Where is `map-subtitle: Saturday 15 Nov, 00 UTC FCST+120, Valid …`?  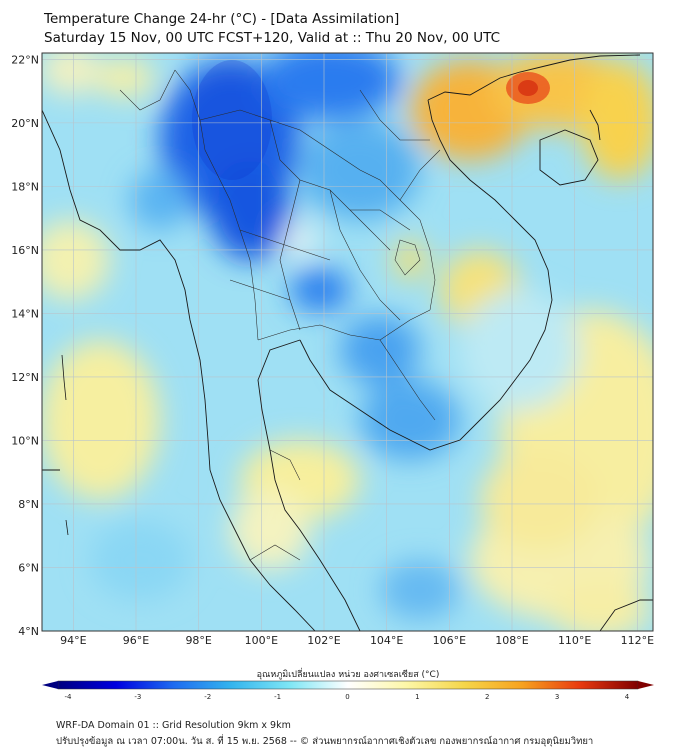
map-subtitle: Saturday 15 Nov, 00 UTC FCST+120, Valid … is located at coordinates (272, 38).